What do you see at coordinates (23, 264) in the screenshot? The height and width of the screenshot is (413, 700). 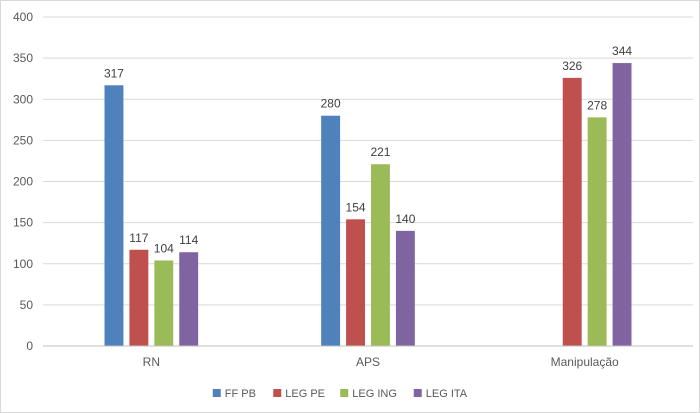 I see `y-tick-label: 100` at bounding box center [23, 264].